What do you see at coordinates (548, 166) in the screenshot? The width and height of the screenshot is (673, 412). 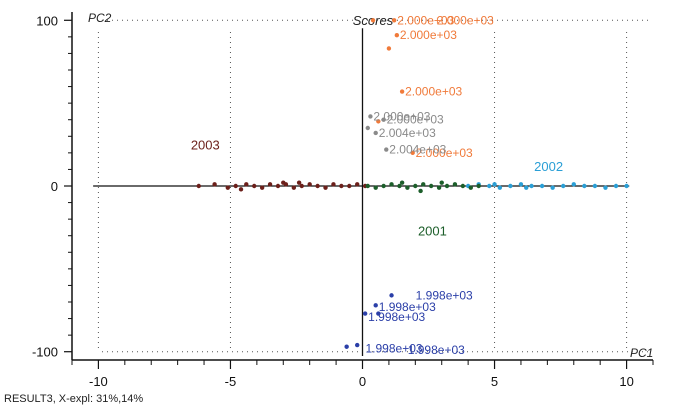 I see `series-label-1: 2002` at bounding box center [548, 166].